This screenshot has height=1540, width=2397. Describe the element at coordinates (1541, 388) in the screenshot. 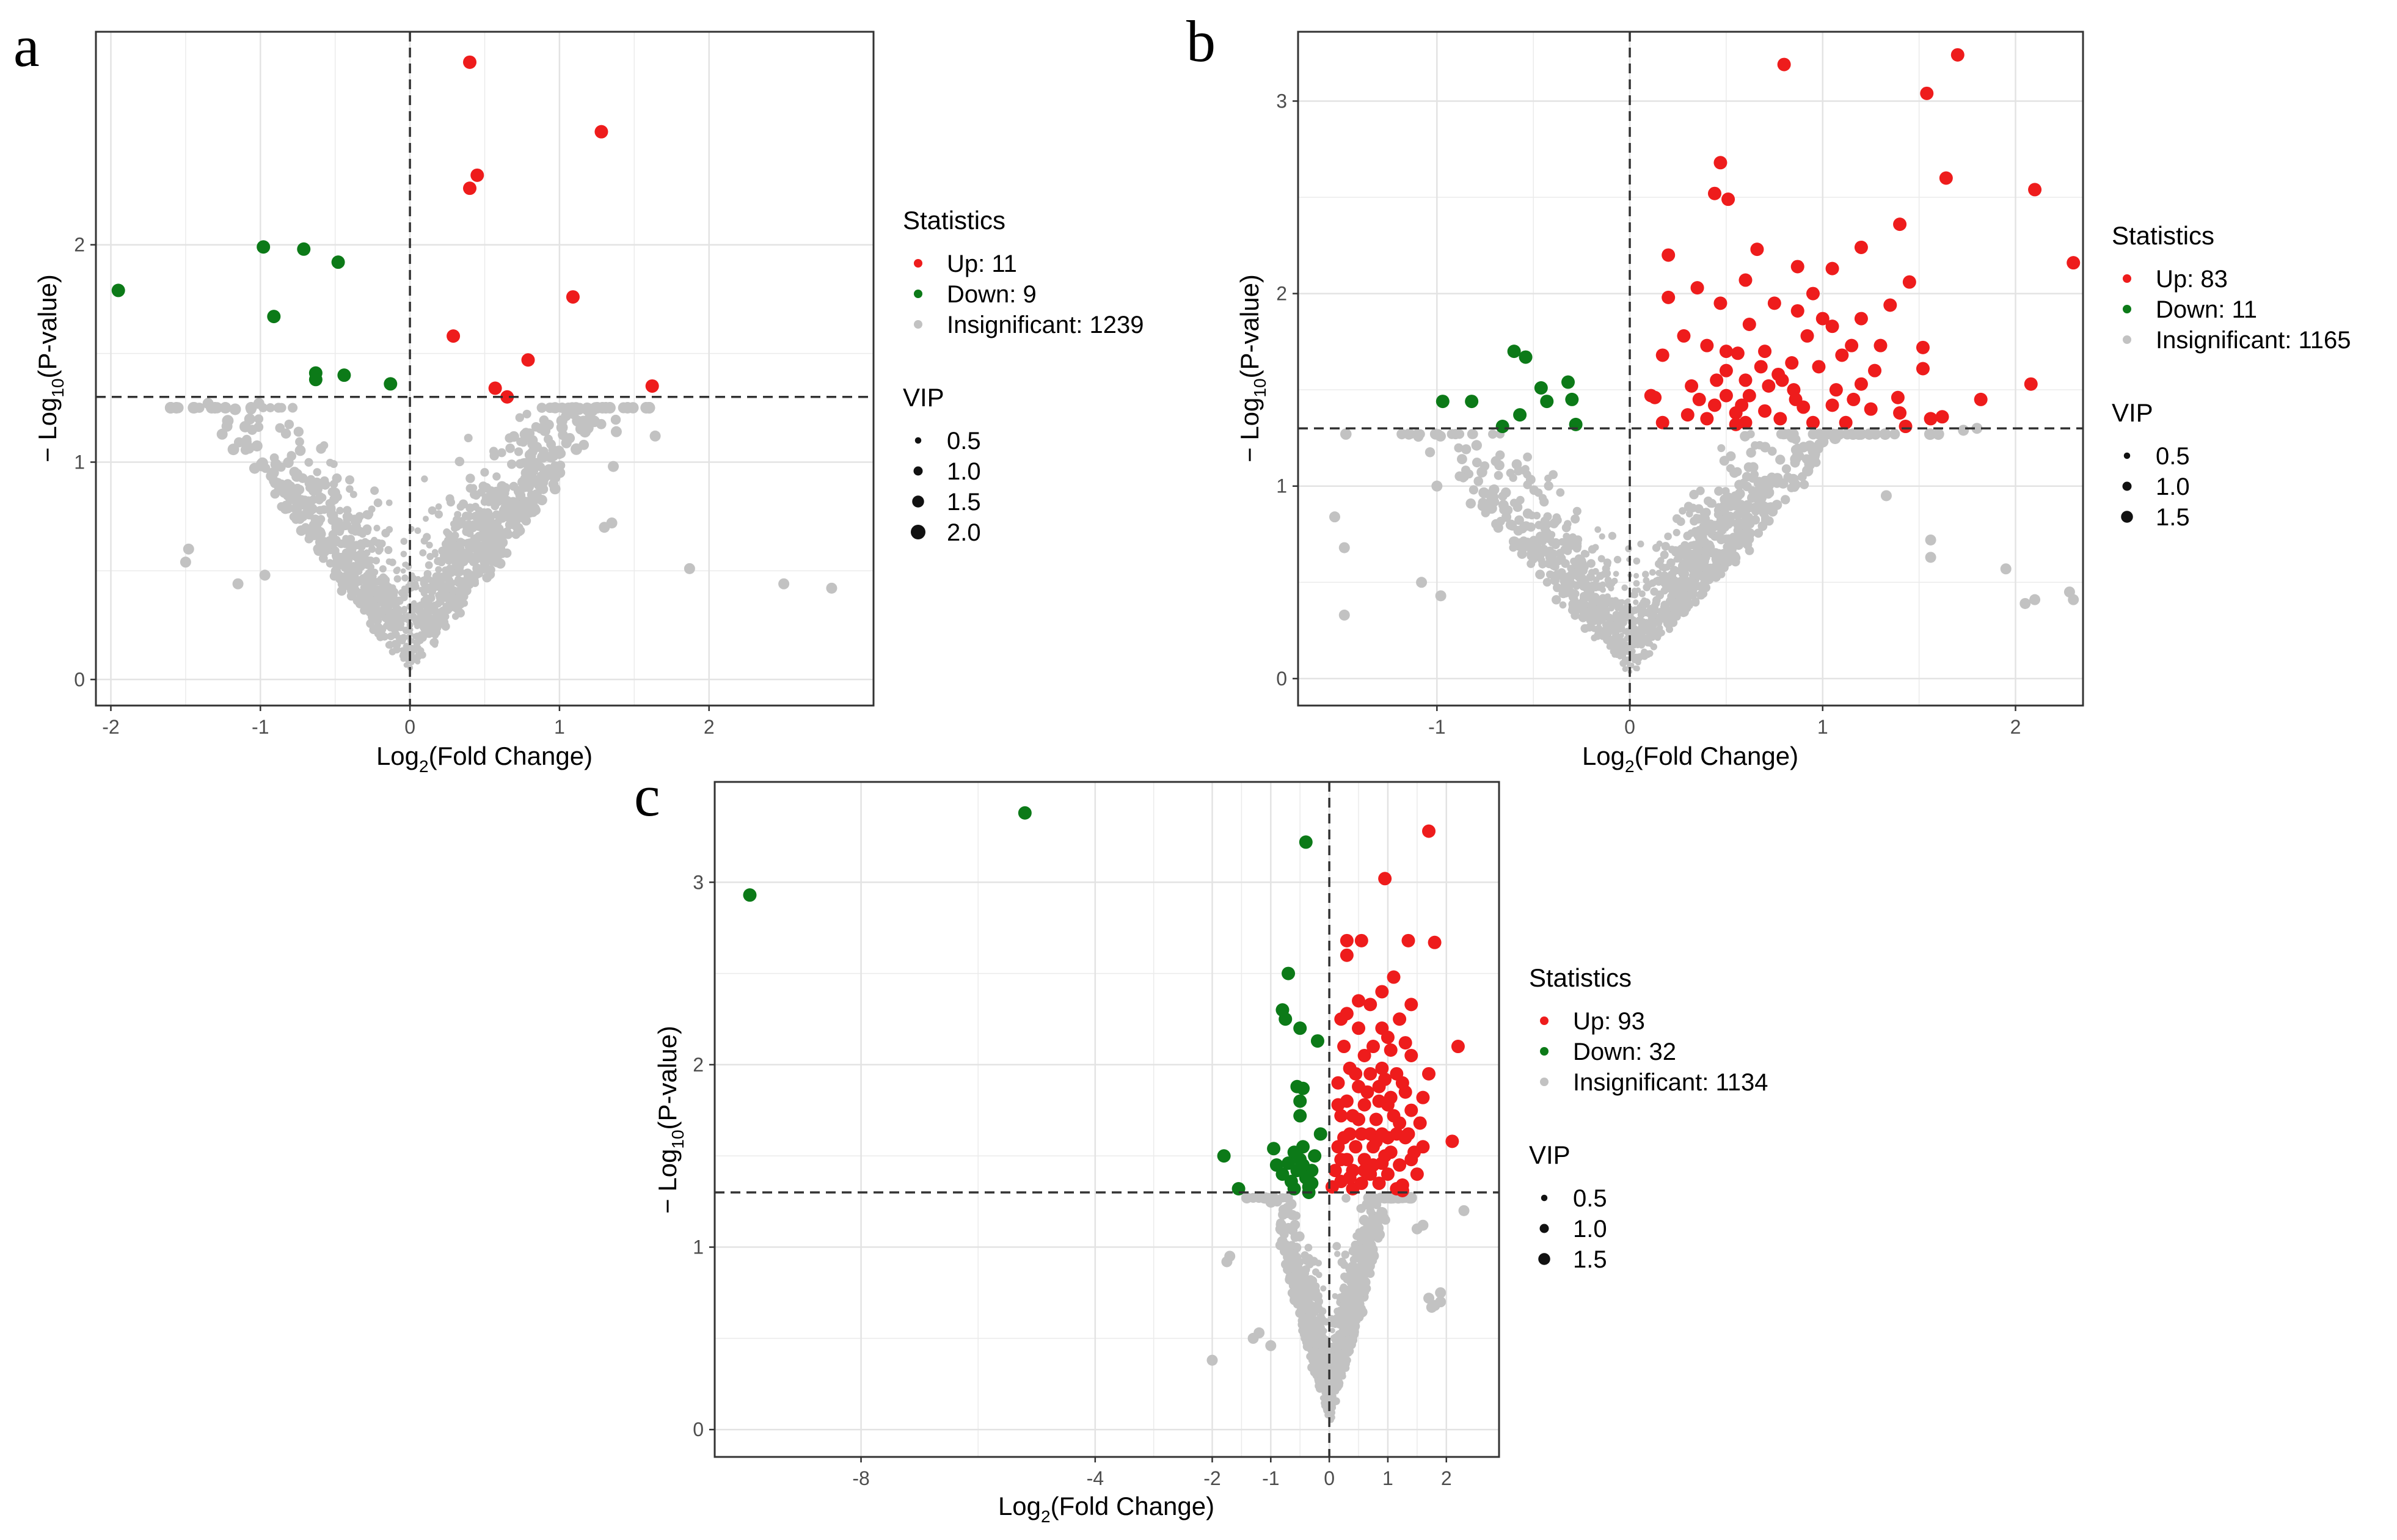

I see `point-down` at that location.